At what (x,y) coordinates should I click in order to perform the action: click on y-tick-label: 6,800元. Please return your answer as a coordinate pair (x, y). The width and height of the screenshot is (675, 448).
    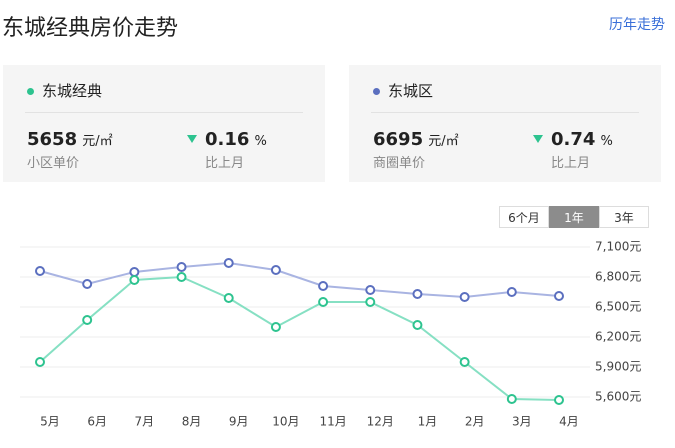
    Looking at the image, I should click on (618, 277).